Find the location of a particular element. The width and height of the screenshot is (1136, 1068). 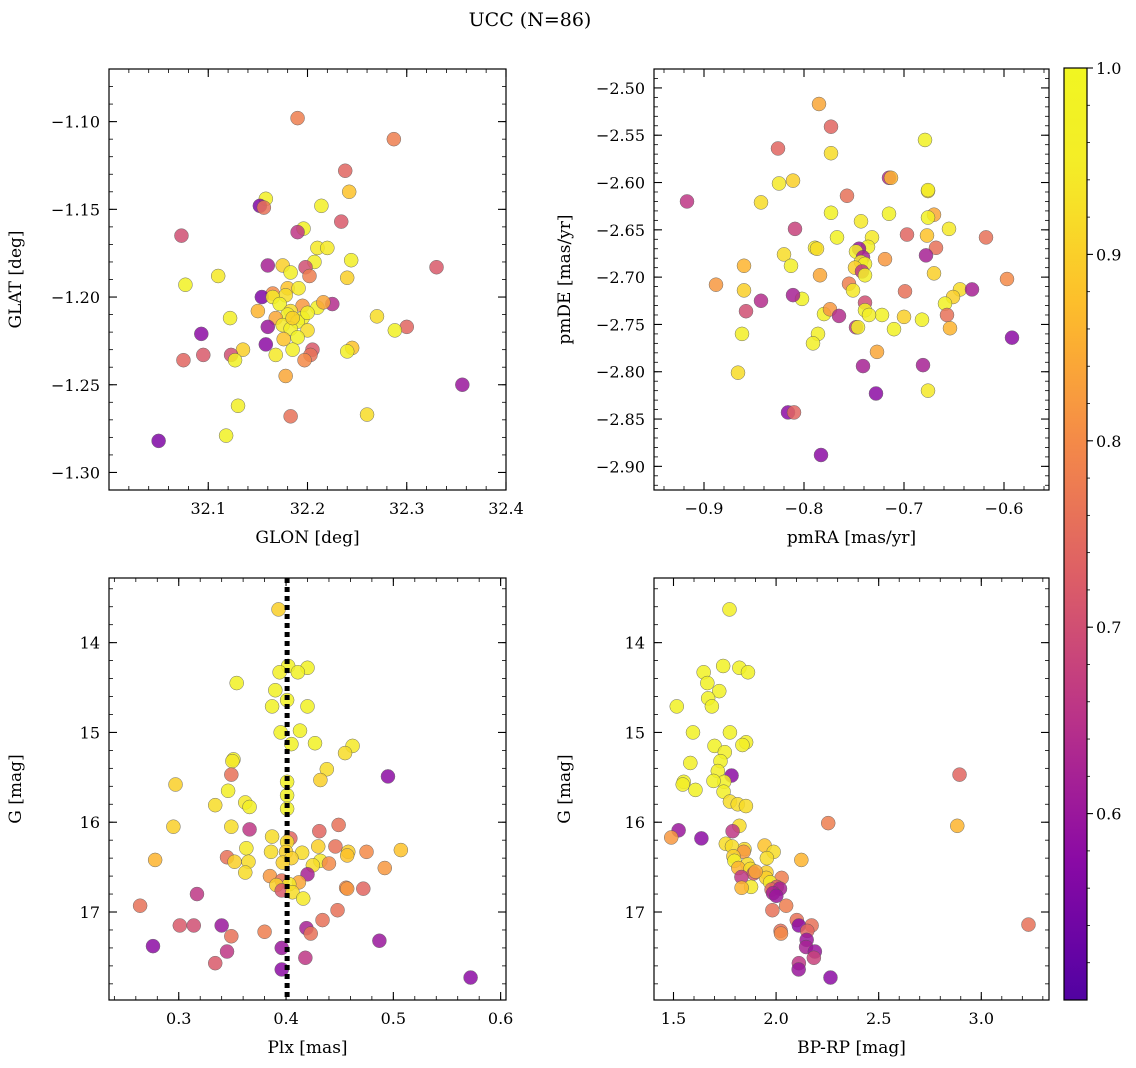

y-tick-label: −1.20 is located at coordinates (75, 297).